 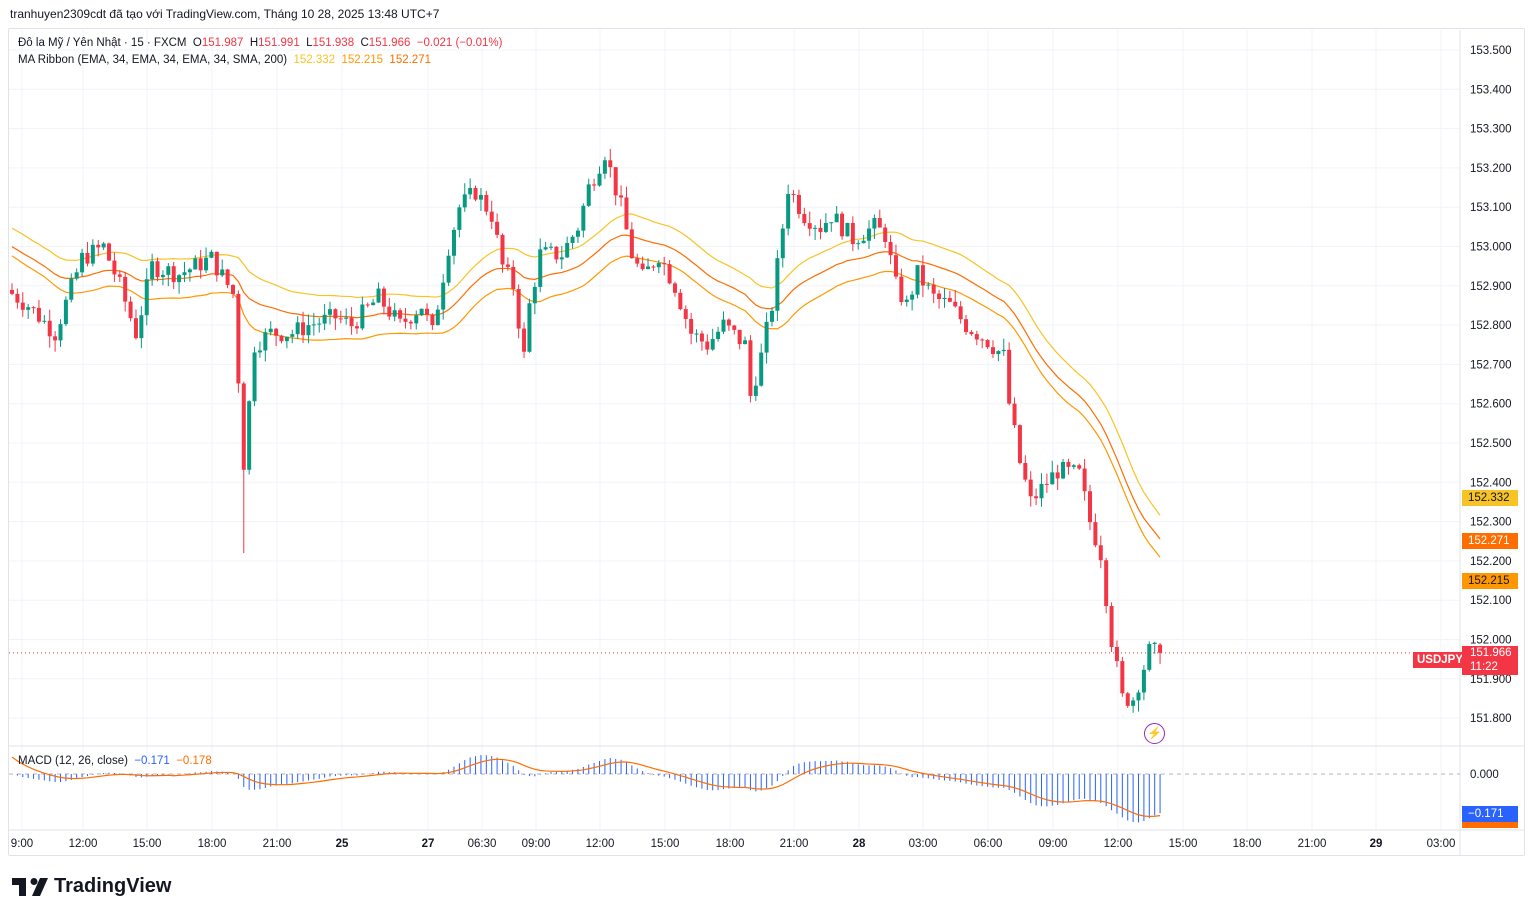 What do you see at coordinates (333, 43) in the screenshot?
I see `low-value: 151.938` at bounding box center [333, 43].